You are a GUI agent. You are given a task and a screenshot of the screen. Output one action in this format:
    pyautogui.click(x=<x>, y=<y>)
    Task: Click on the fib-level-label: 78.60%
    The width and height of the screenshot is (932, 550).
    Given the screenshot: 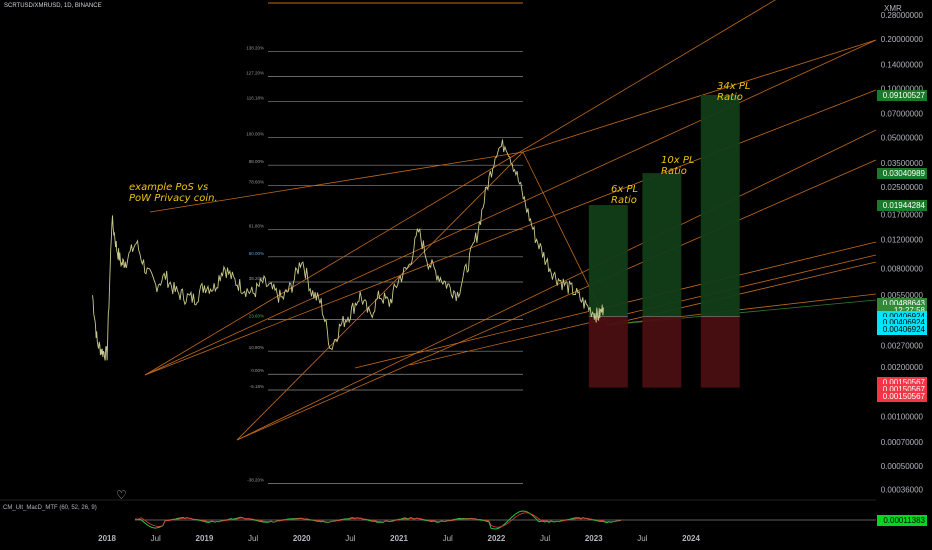 What is the action you would take?
    pyautogui.click(x=256, y=182)
    